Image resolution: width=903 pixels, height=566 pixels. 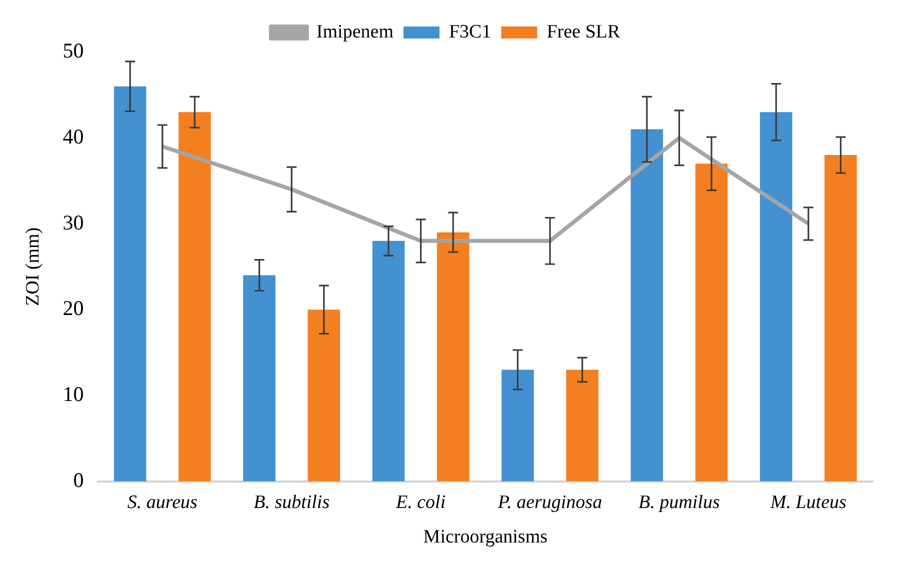 What do you see at coordinates (355, 31) in the screenshot?
I see `legend-label: Imipenem` at bounding box center [355, 31].